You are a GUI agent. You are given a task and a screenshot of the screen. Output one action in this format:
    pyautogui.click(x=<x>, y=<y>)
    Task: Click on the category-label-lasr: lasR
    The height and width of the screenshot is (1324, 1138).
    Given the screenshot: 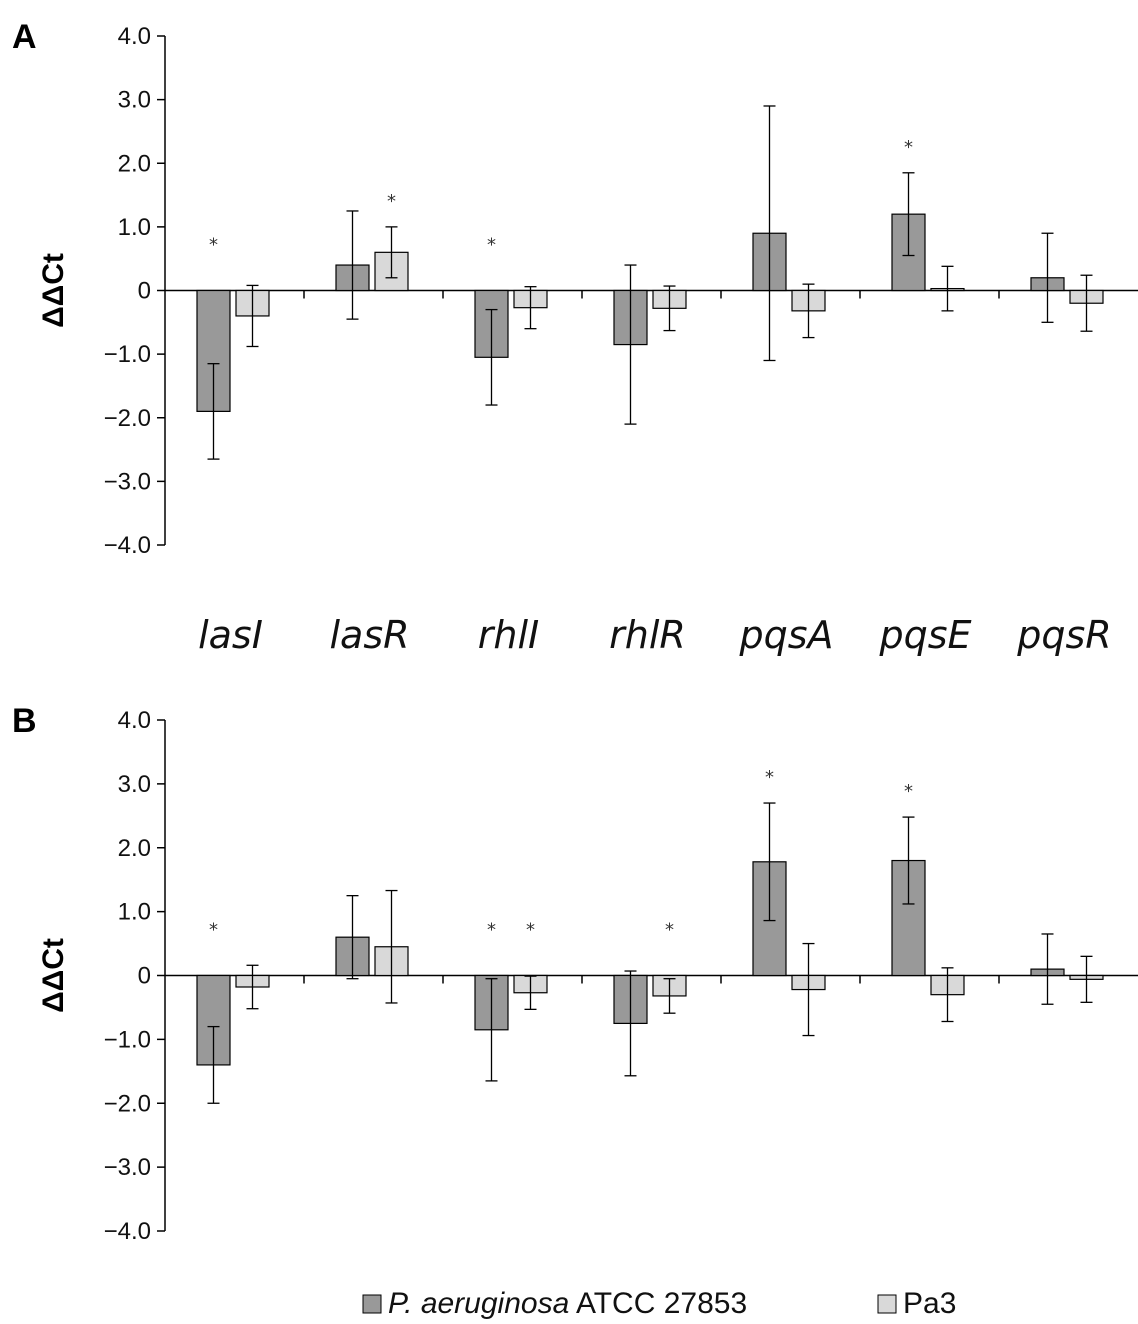 What is the action you would take?
    pyautogui.click(x=369, y=635)
    